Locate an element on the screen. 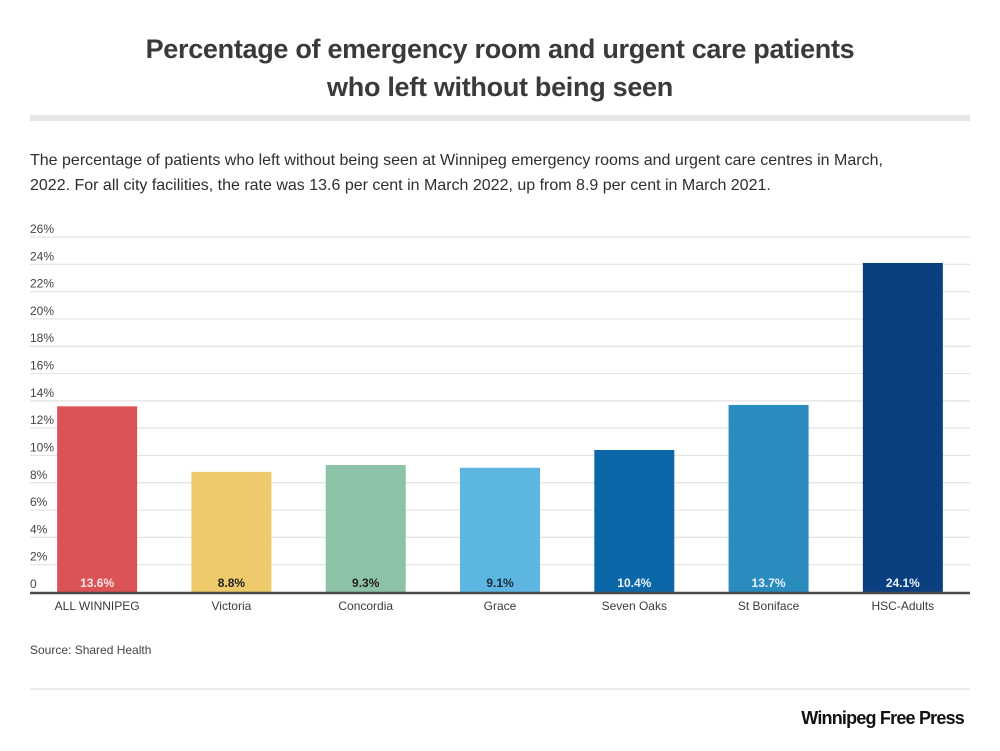 The image size is (1000, 751). y-axis-tick-labels: 0 2% 4% 6% 8% 10% 12% 14% 16% 18% 20% 22% 24% 26% is located at coordinates (42, 406).